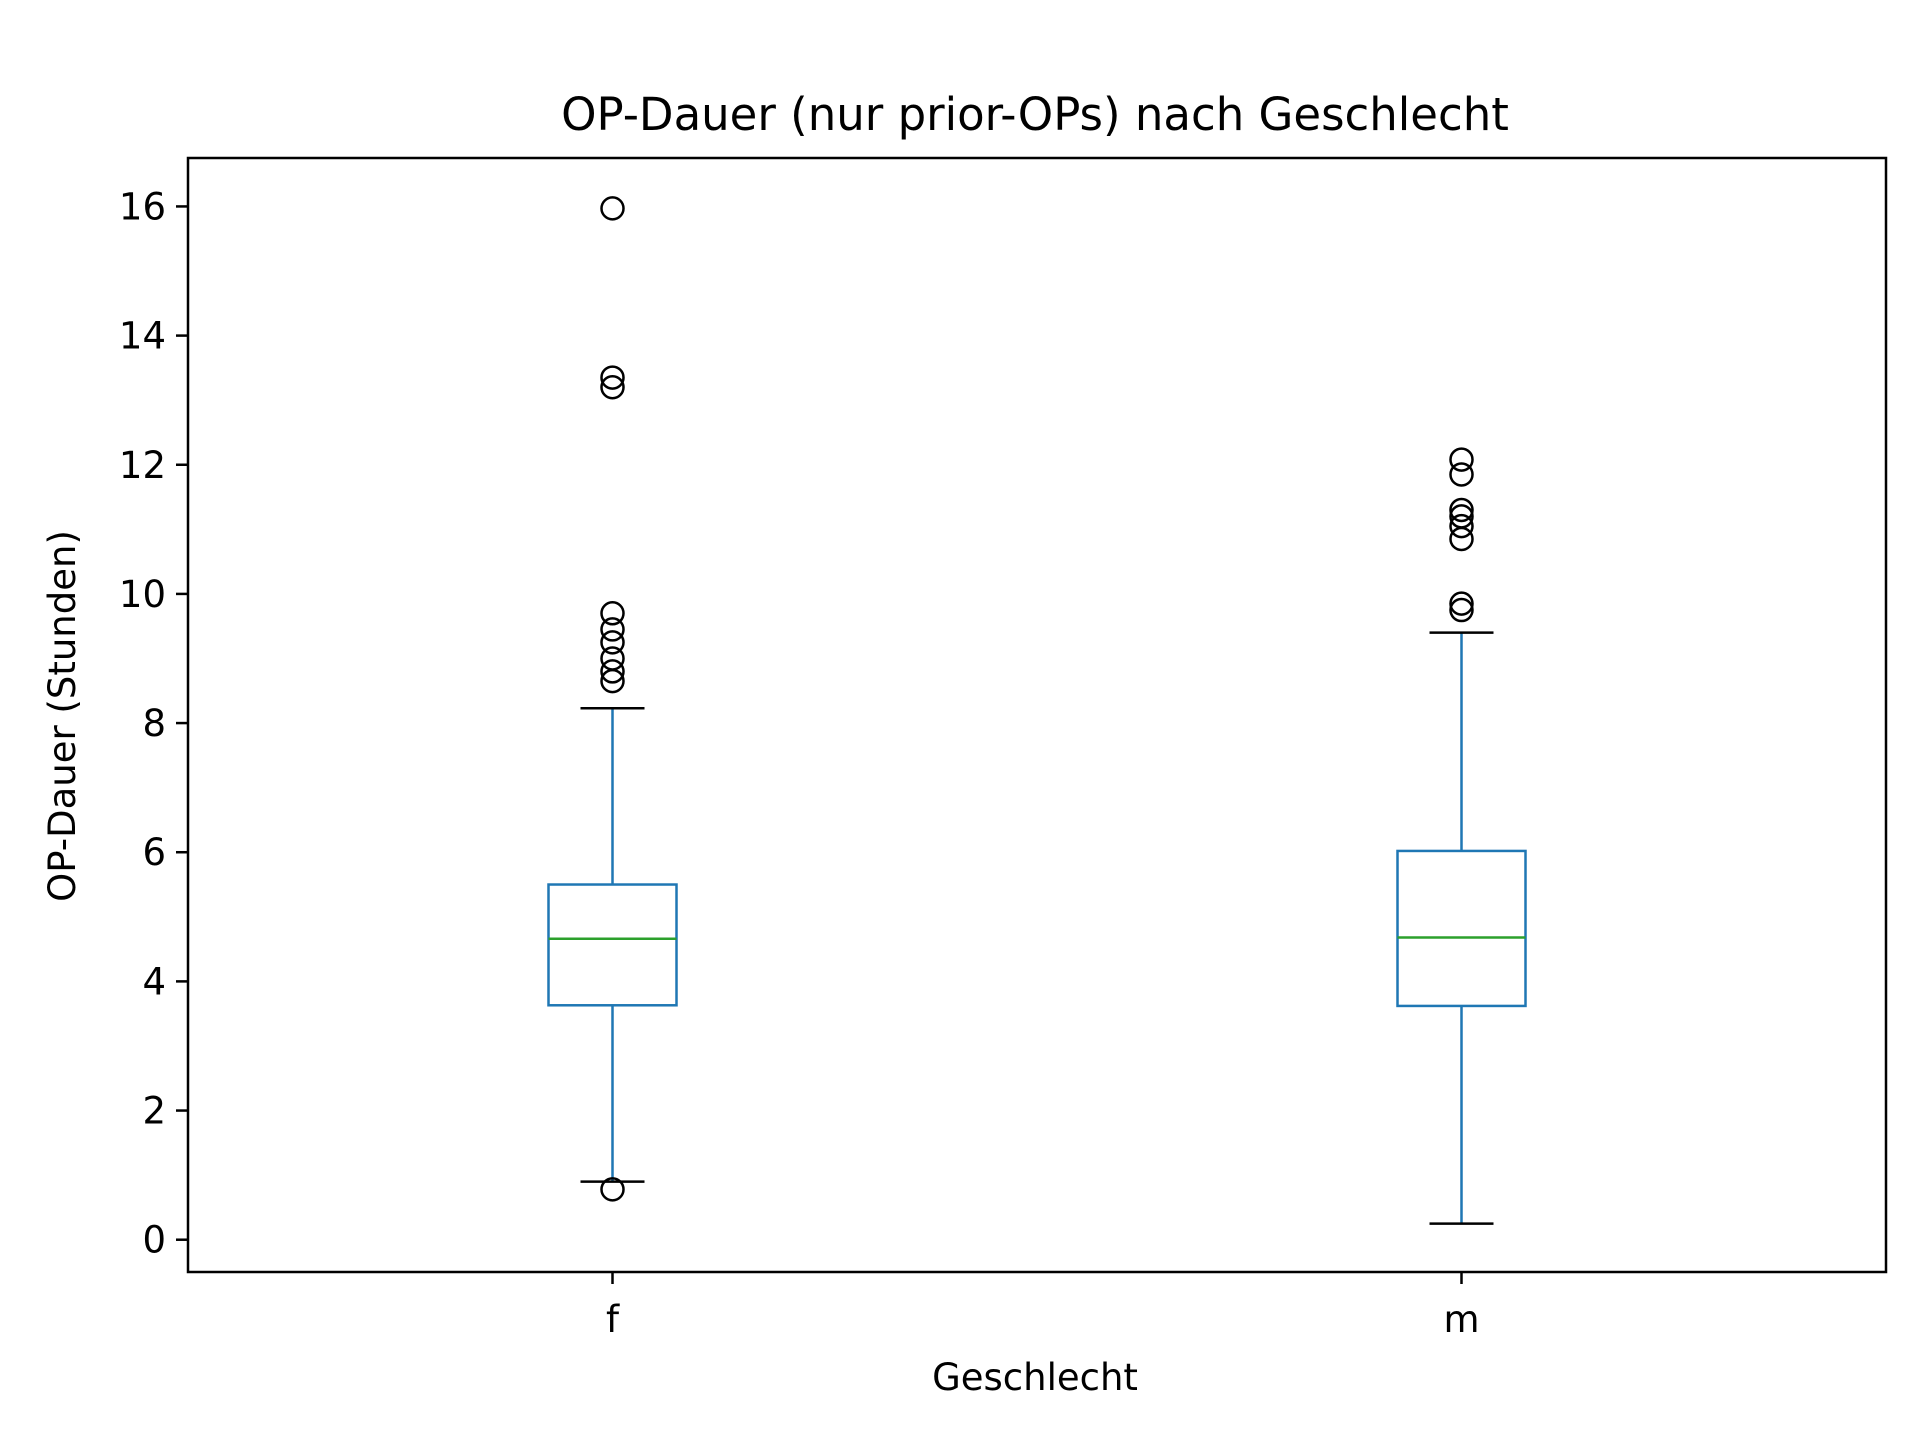  Describe the element at coordinates (613, 1319) in the screenshot. I see `x-tick-label: f` at that location.